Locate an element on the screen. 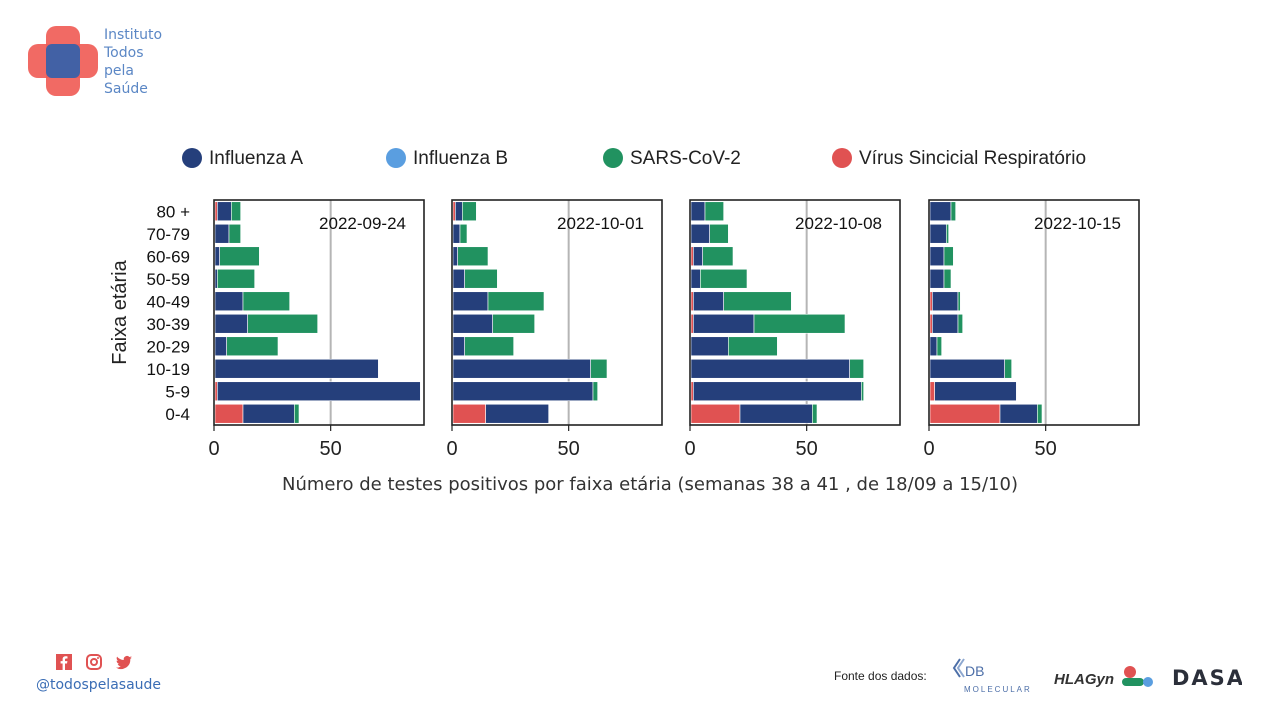 The image size is (1280, 720). panel-date-label: 2022-10-01 is located at coordinates (600, 223).